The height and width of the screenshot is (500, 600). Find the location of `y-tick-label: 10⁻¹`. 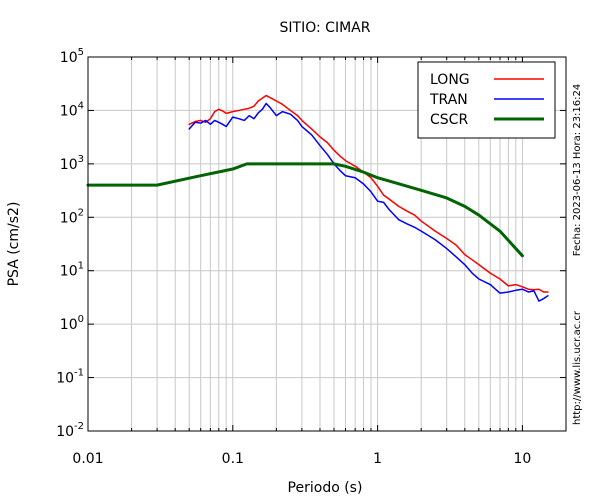

y-tick-label: 10⁻¹ is located at coordinates (70, 377).